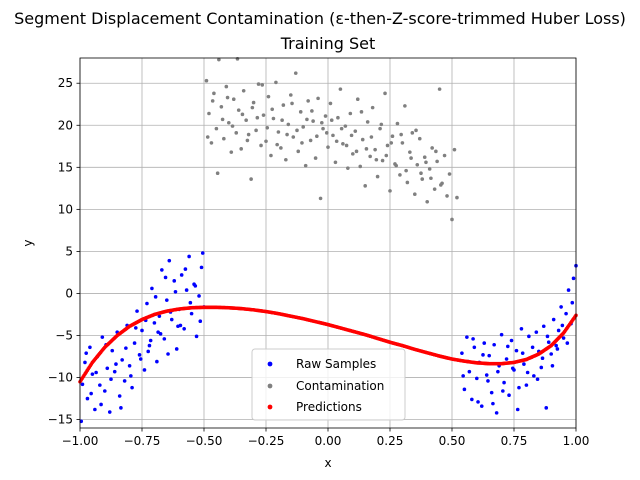  What do you see at coordinates (270, 364) in the screenshot?
I see `legend-marker-raw-samples` at bounding box center [270, 364].